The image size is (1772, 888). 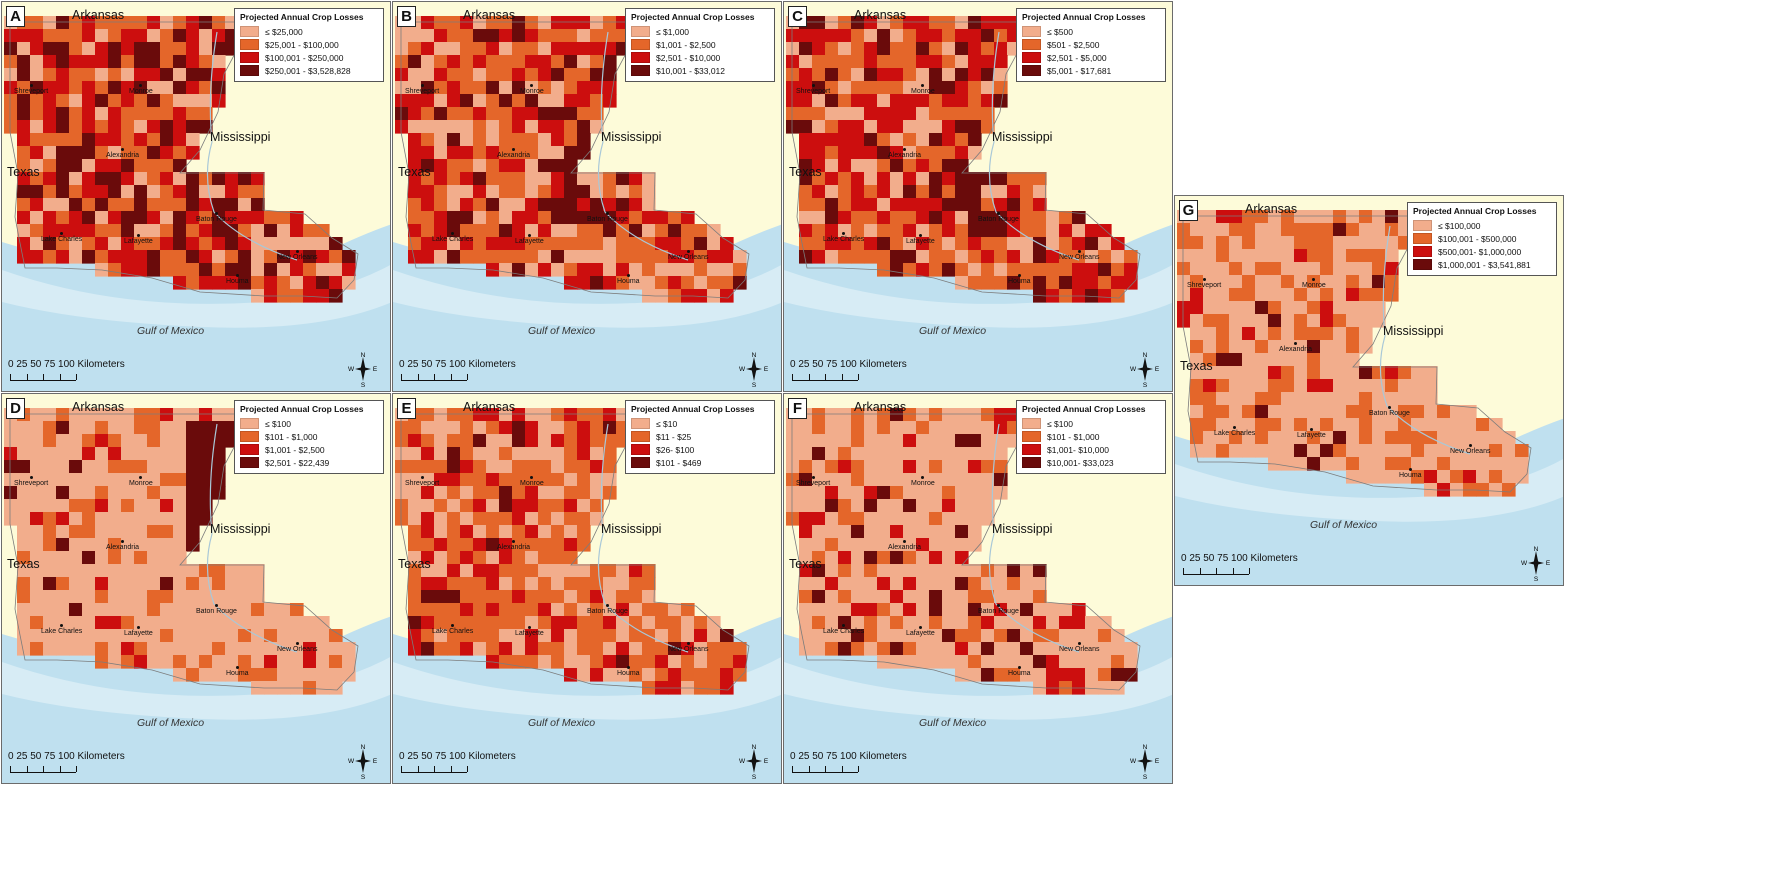 What do you see at coordinates (688, 647) in the screenshot?
I see `city-label: New Orleans` at bounding box center [688, 647].